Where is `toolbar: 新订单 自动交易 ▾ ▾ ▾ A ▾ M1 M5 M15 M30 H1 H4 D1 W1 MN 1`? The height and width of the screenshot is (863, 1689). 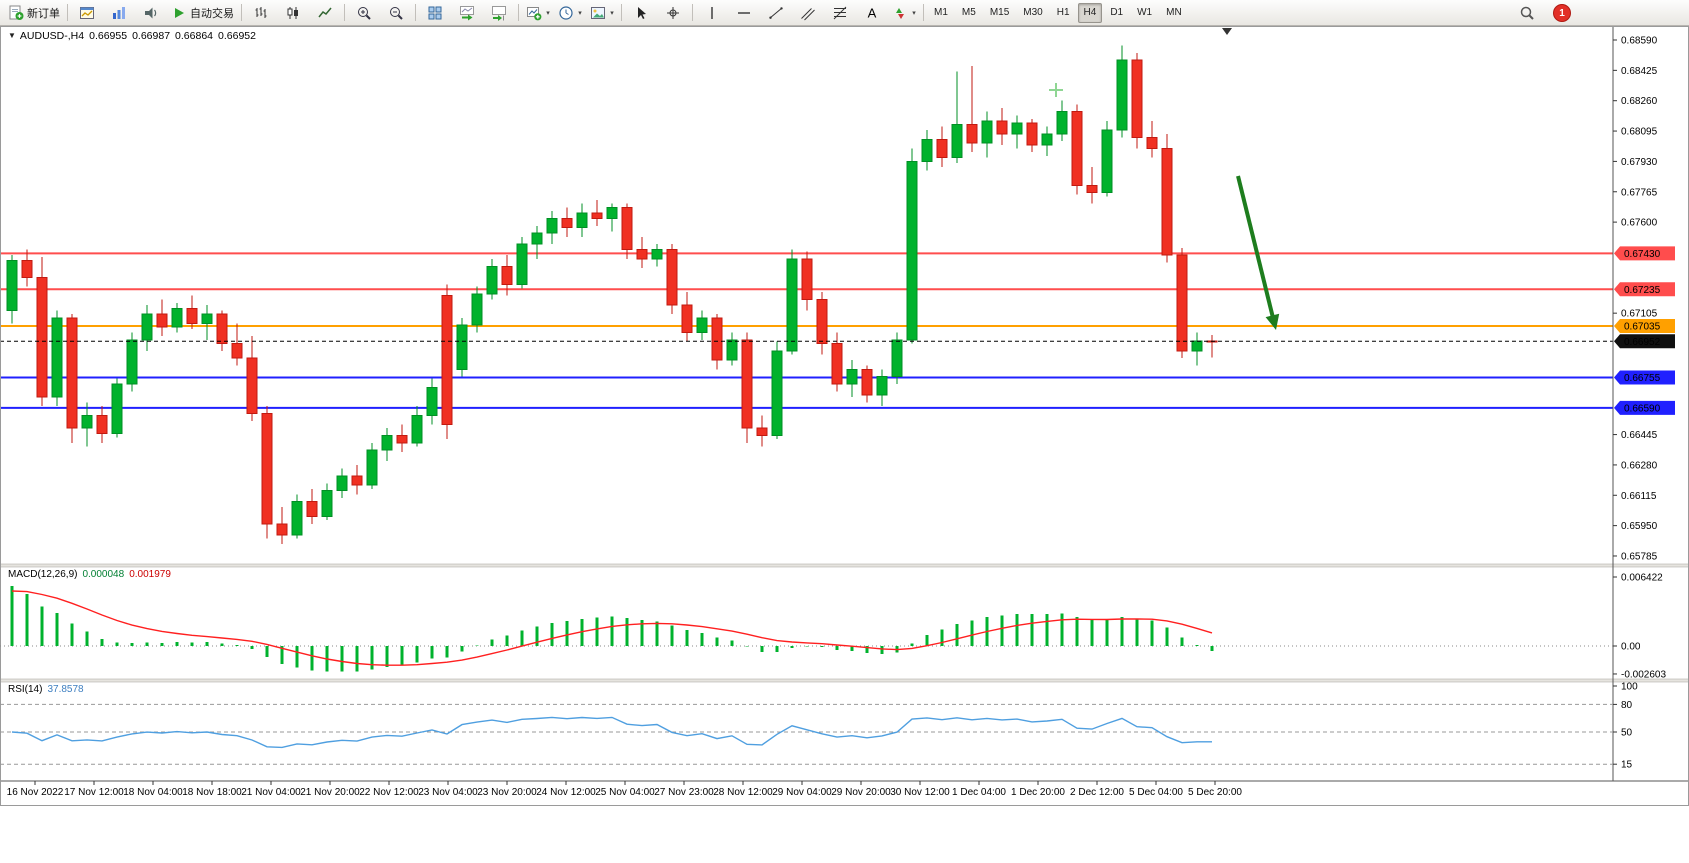 toolbar: 新订单 自动交易 ▾ ▾ ▾ A ▾ M1 M5 M15 M30 H1 H4 D1 W1 MN 1 is located at coordinates (844, 13).